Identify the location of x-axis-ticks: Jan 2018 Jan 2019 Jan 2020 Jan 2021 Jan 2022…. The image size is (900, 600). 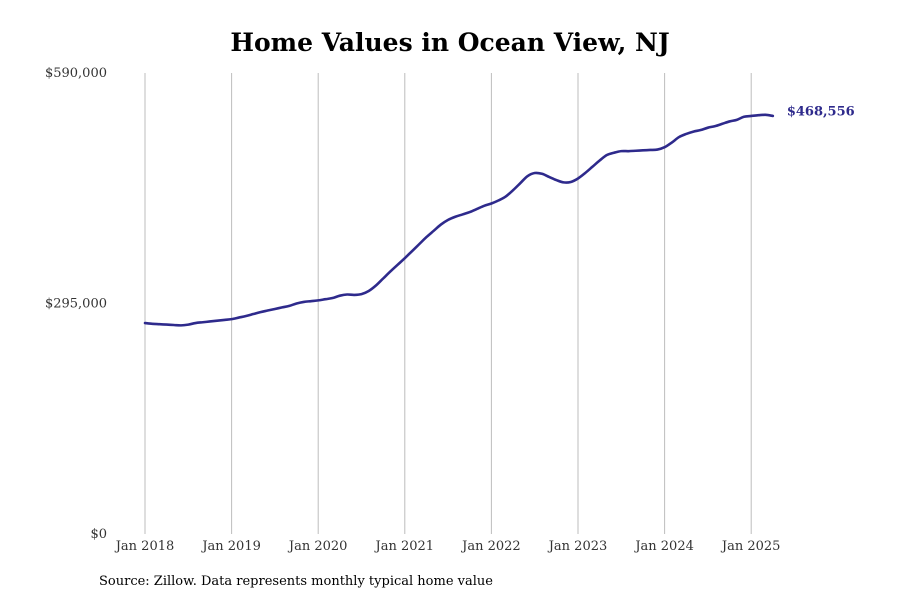
(447, 546).